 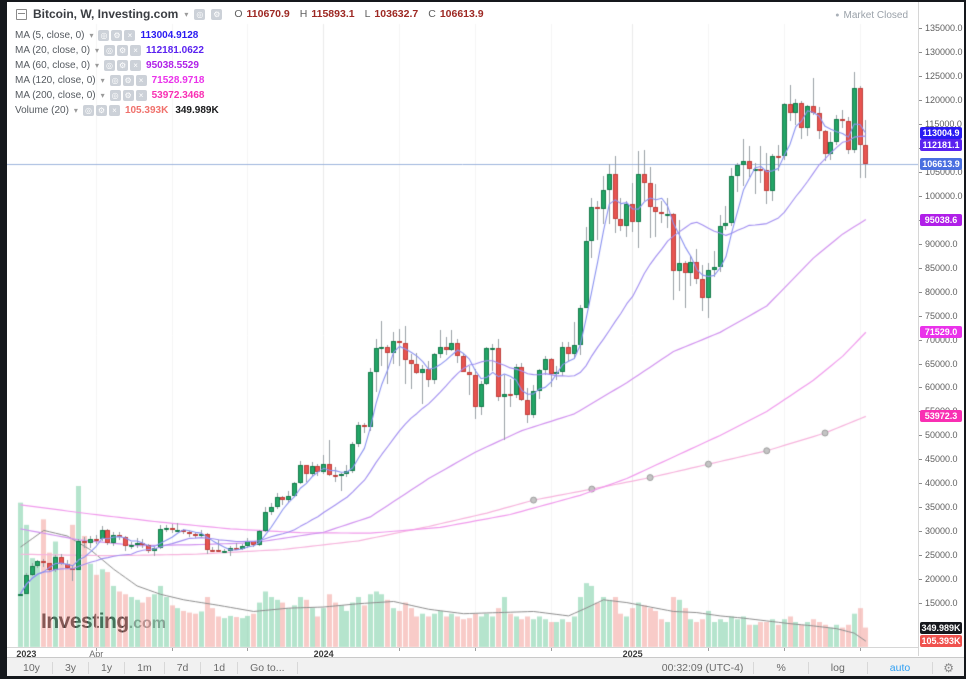 I want to click on auto-scale-button: auto, so click(x=900, y=667).